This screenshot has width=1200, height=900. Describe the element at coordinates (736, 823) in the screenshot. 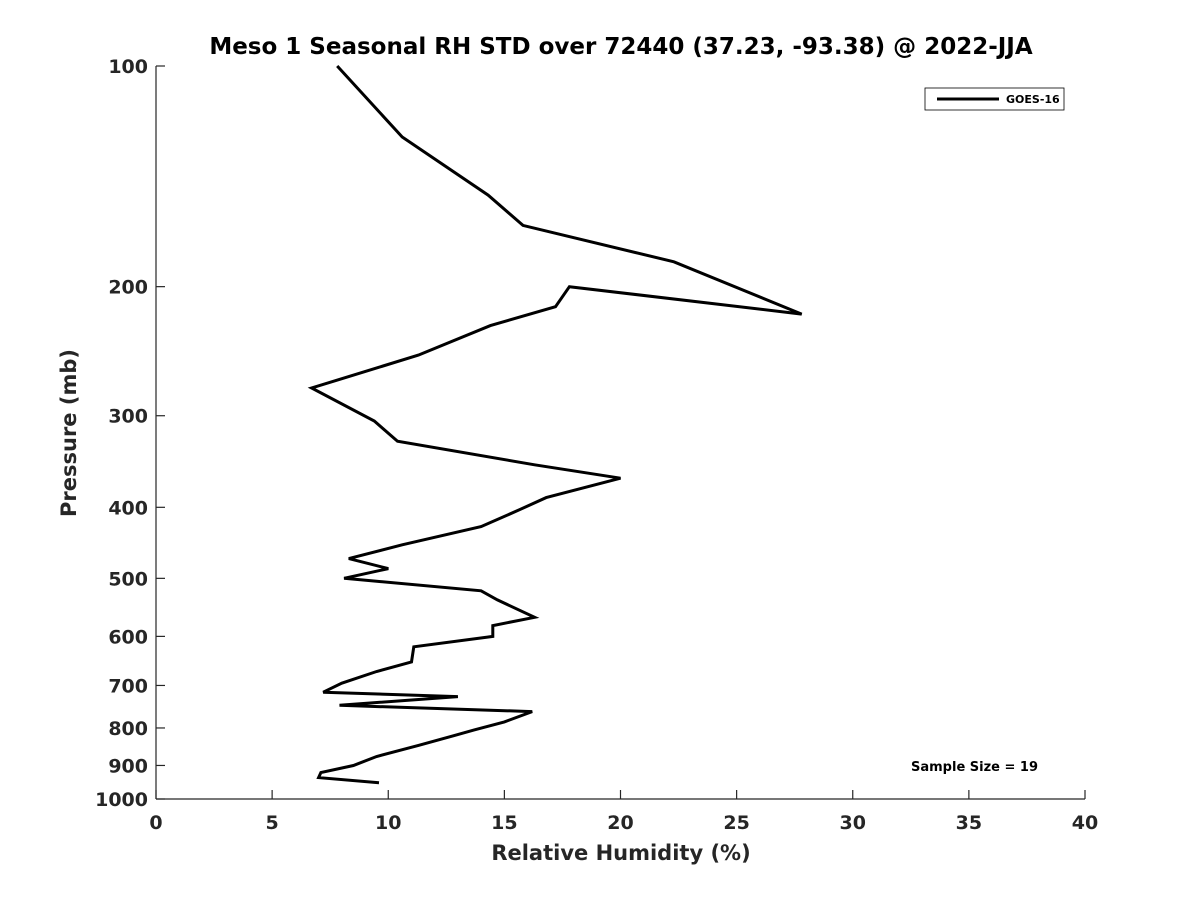

I see `x-tick-label: 25` at that location.